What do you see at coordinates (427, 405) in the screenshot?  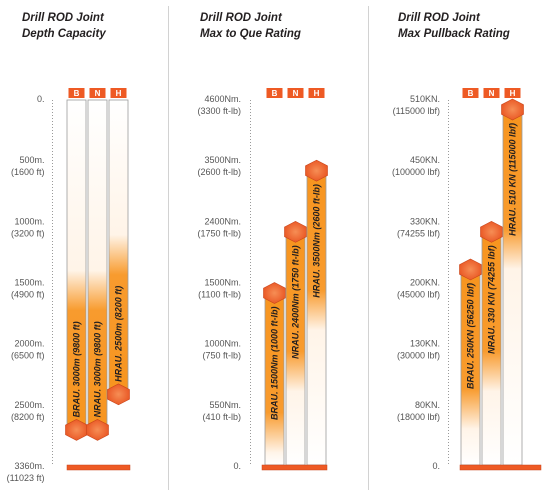 I see `y-tick-label: 80KN.` at bounding box center [427, 405].